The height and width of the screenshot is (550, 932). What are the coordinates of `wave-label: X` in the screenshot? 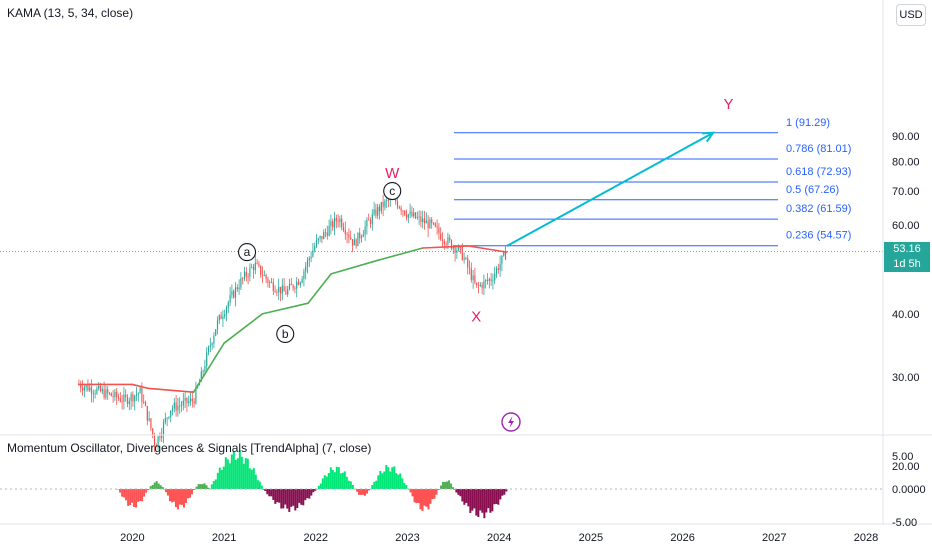 It's located at (476, 317).